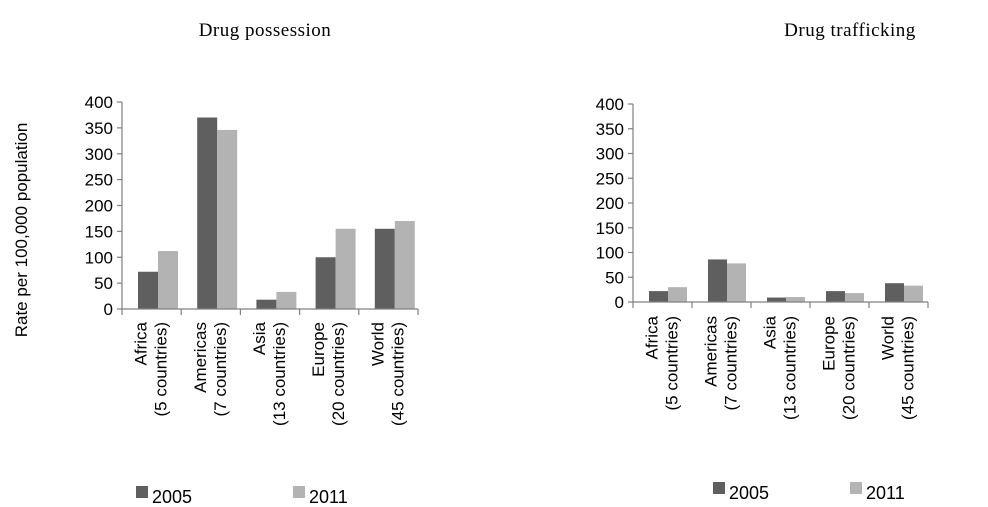 The image size is (988, 507). What do you see at coordinates (265, 30) in the screenshot?
I see `chart-title: Drug possession` at bounding box center [265, 30].